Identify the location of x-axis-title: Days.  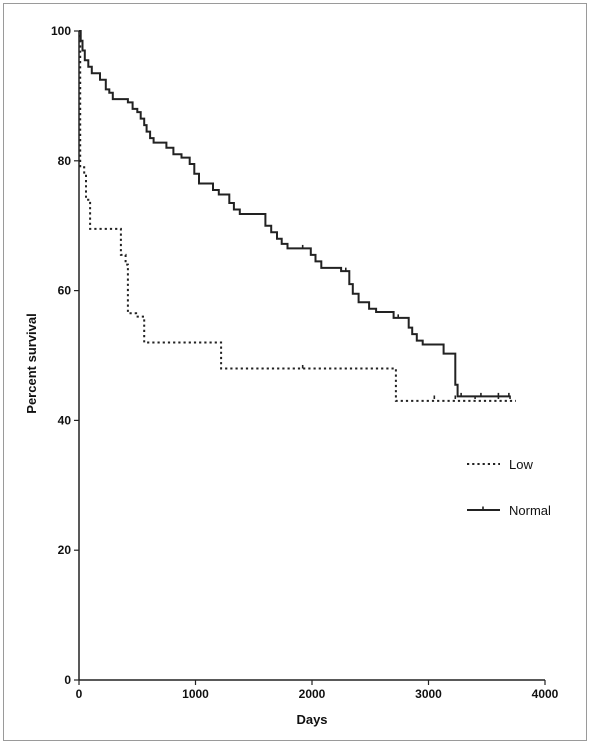
(311, 719).